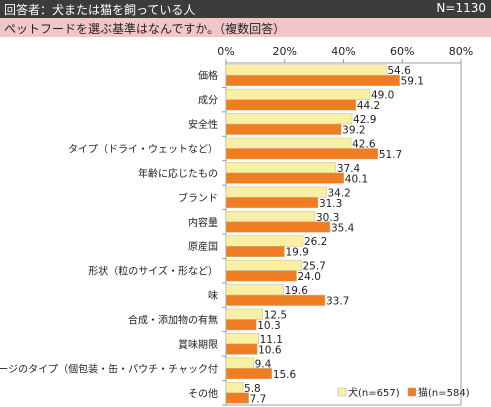 Image resolution: width=491 pixels, height=407 pixels. What do you see at coordinates (402, 51) in the screenshot?
I see `x-tick-label: 60%` at bounding box center [402, 51].